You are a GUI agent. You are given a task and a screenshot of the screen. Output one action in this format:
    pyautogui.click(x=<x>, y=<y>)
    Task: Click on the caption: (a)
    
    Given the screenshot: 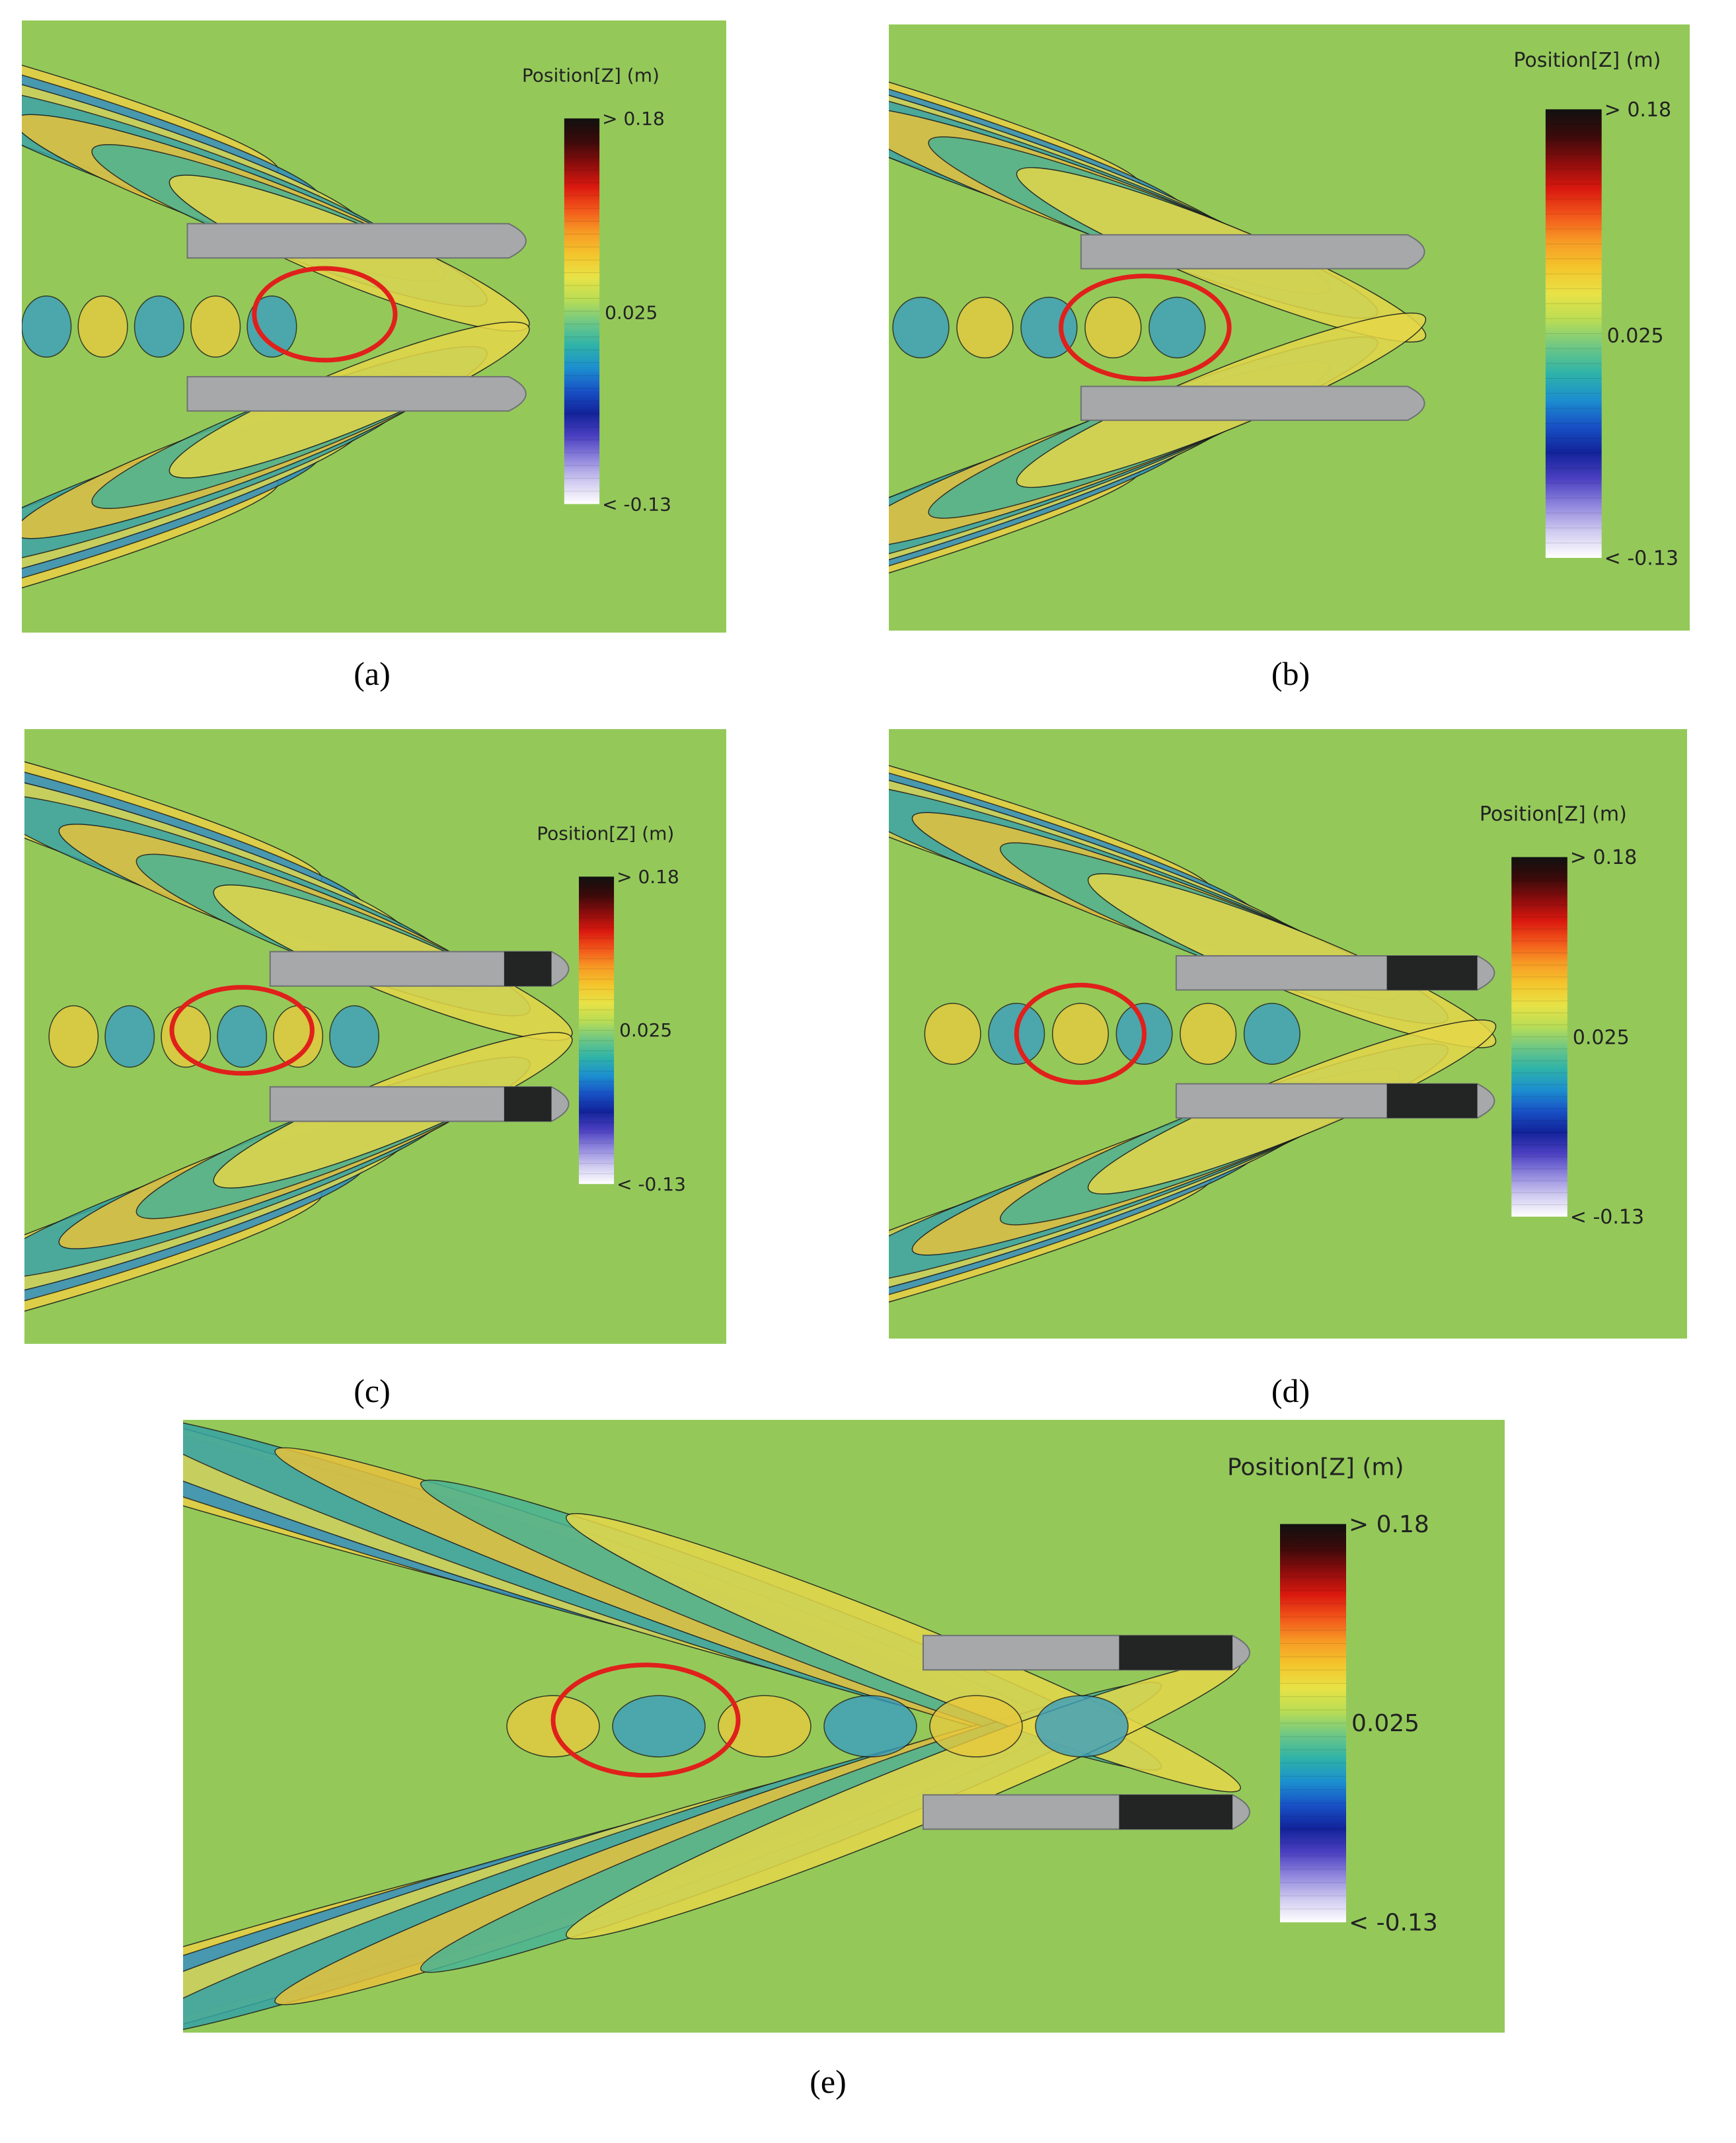 What is the action you would take?
    pyautogui.click(x=372, y=673)
    